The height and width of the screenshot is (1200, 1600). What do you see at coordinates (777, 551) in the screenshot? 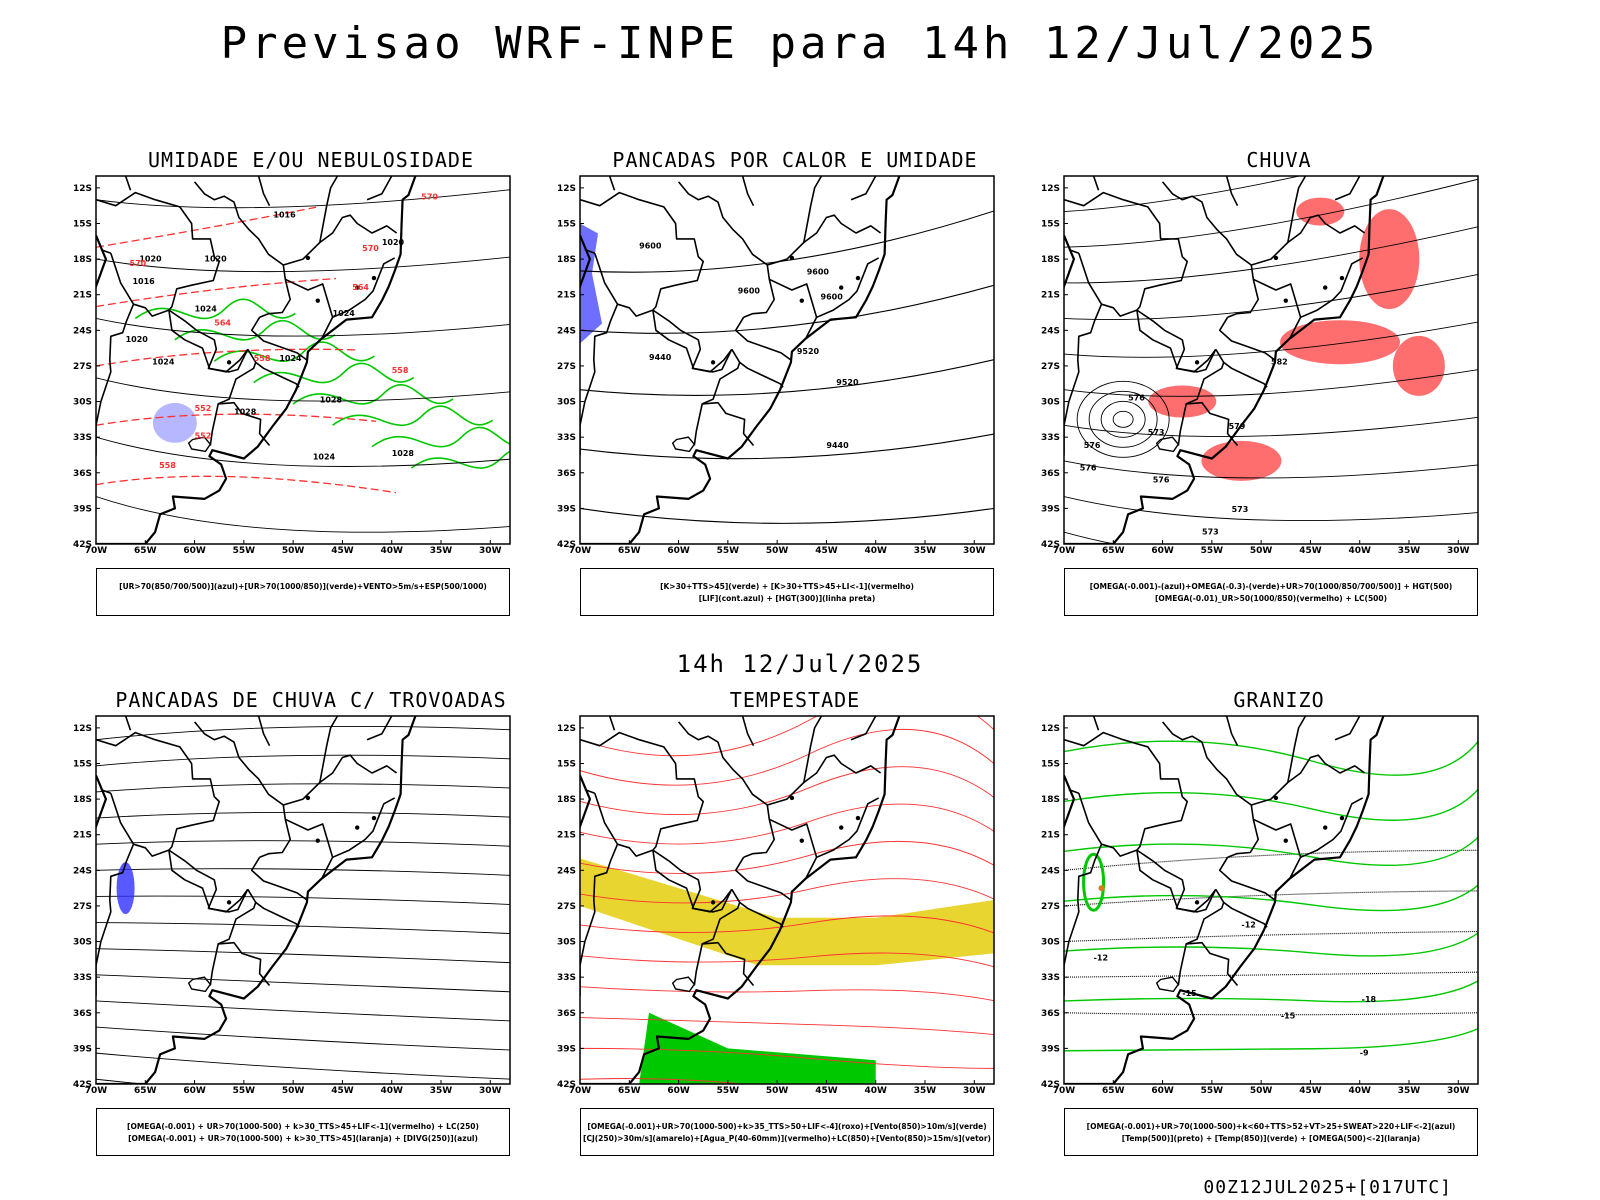
I see `lon-label: 50W` at bounding box center [777, 551].